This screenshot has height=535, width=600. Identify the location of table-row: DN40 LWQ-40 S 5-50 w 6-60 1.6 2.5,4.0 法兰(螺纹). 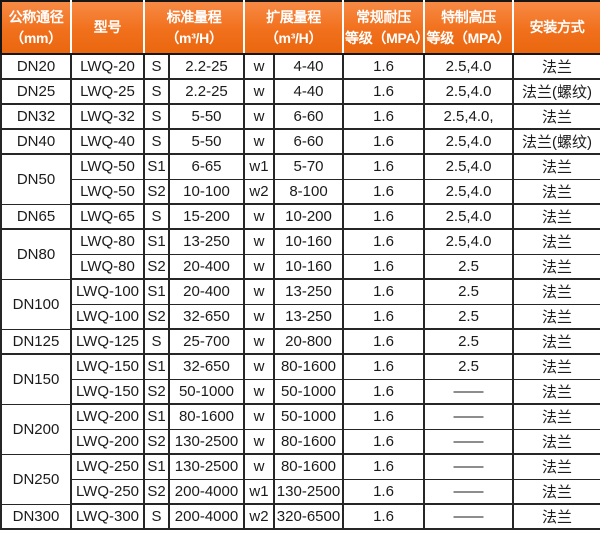
(300, 141).